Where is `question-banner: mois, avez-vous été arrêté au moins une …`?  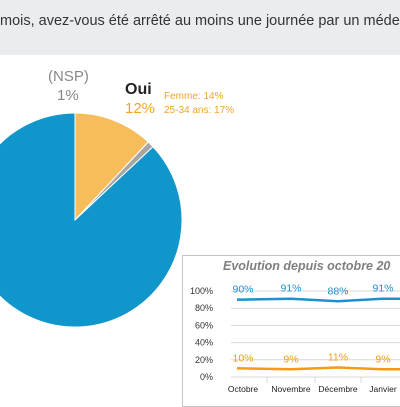 question-banner: mois, avez-vous été arrêté au moins une … is located at coordinates (200, 27).